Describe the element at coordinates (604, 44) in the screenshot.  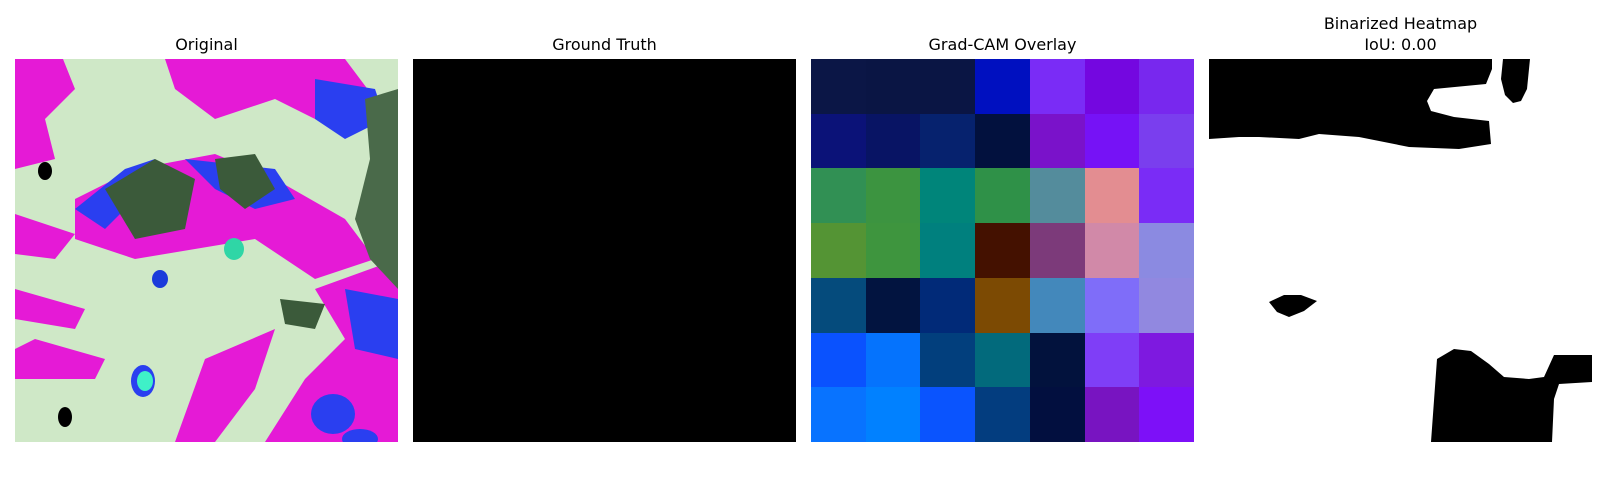
I see `ground-truth-title: Ground Truth` at that location.